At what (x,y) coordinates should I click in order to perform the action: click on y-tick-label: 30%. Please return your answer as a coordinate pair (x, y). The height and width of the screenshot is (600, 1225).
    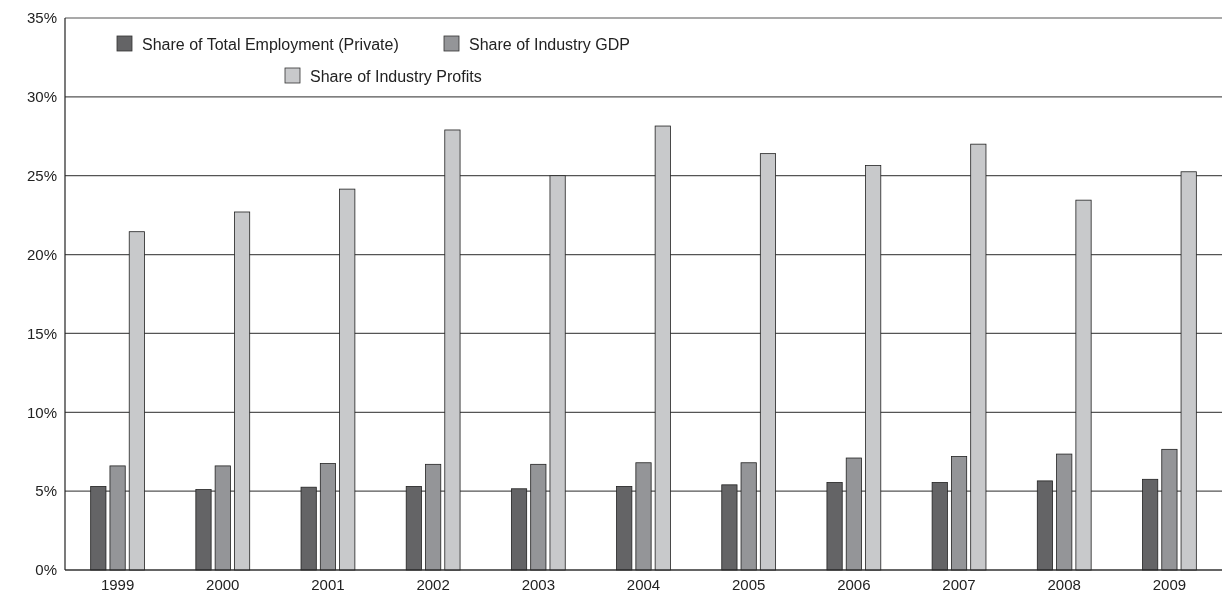
    Looking at the image, I should click on (41, 97).